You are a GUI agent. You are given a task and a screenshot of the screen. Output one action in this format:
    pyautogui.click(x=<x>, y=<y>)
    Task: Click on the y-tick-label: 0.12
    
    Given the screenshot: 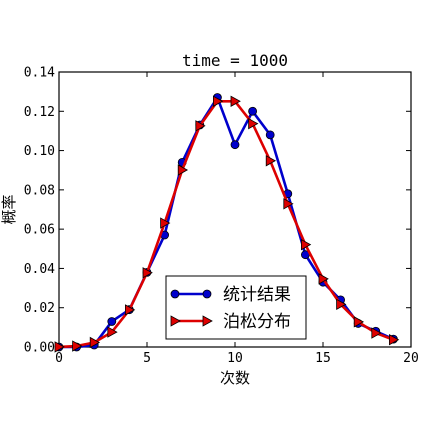 What is the action you would take?
    pyautogui.click(x=39, y=112)
    